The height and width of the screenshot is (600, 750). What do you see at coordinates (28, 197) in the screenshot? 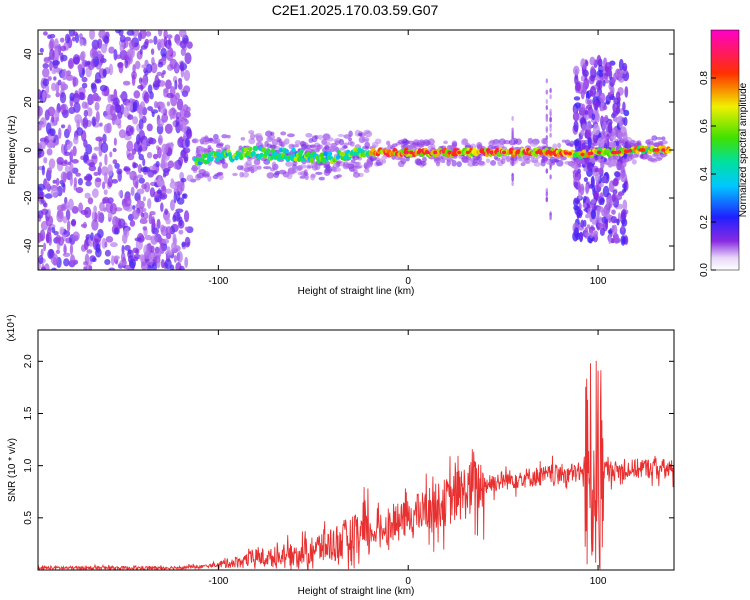
I see `y-tick-label: -20` at bounding box center [28, 197].